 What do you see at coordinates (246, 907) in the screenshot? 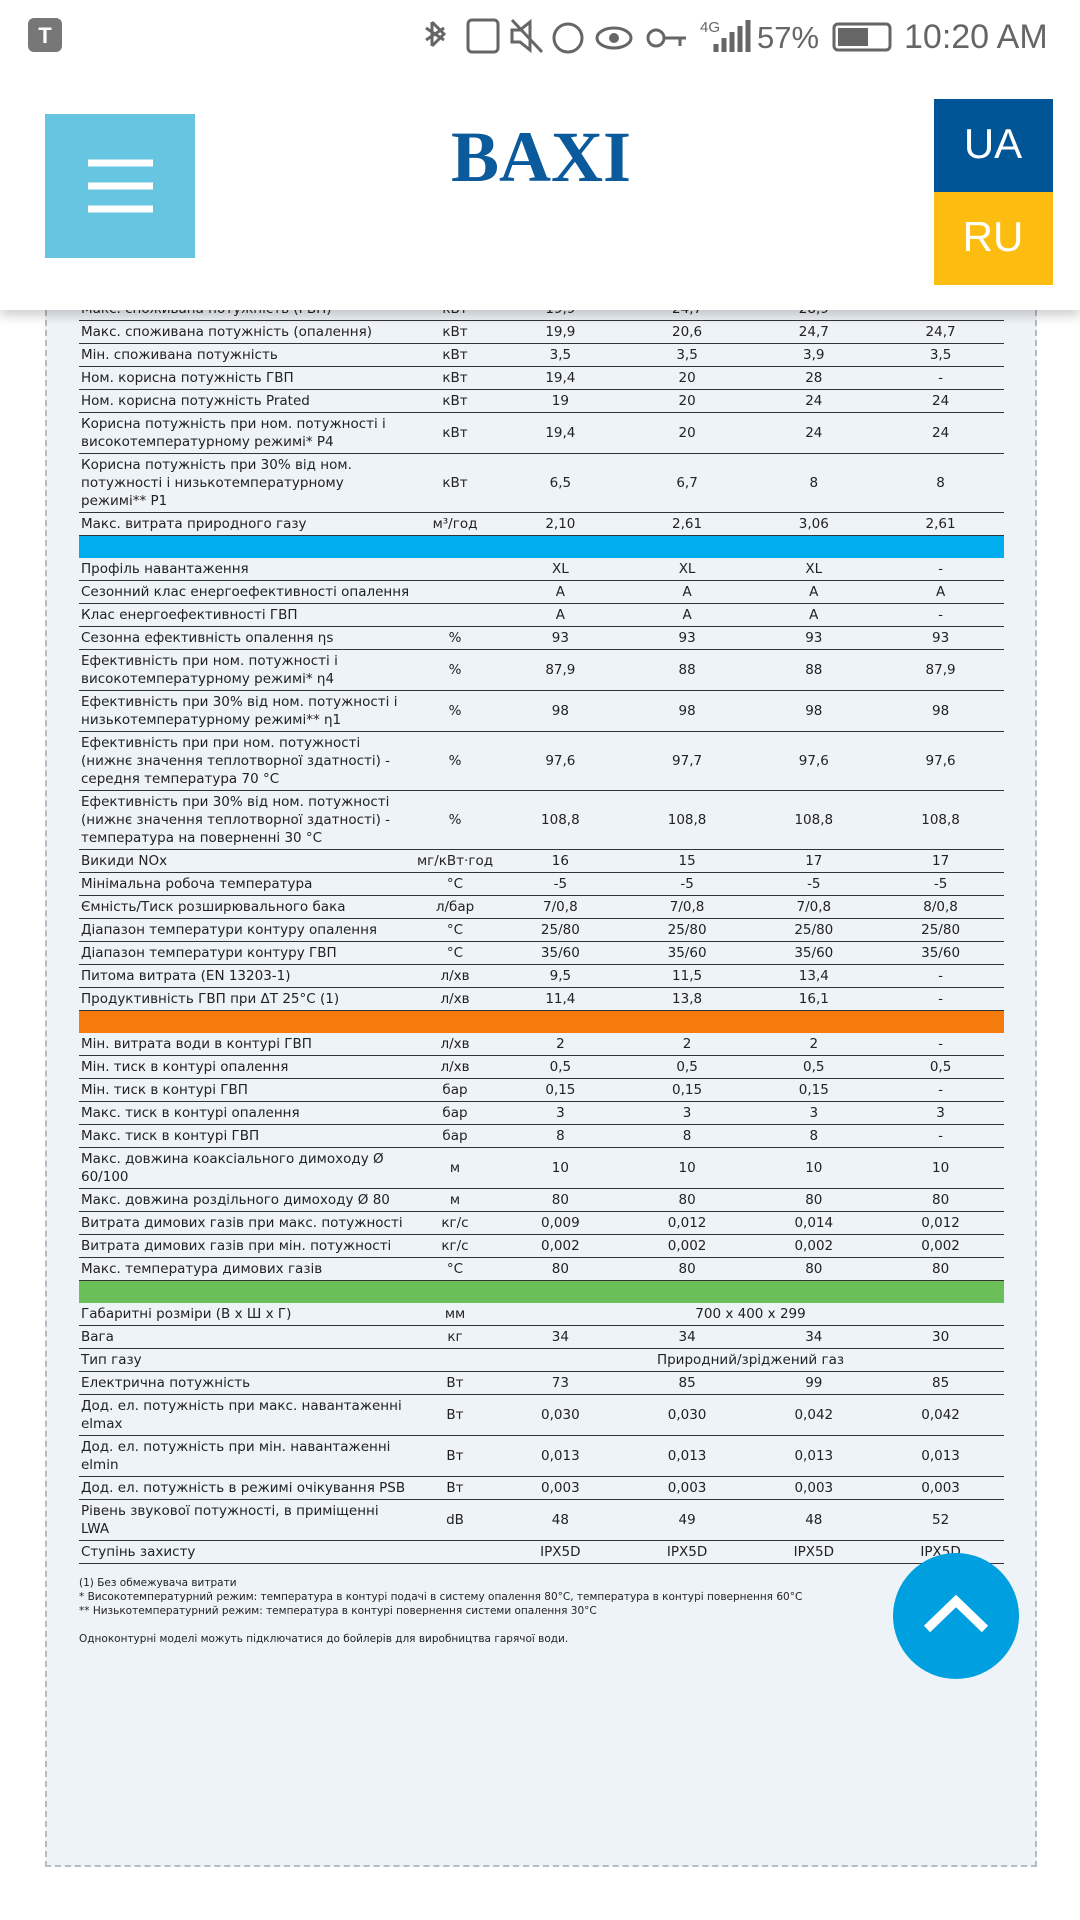
I see `param-label: Ємність/Тиск розширювального бака` at bounding box center [246, 907].